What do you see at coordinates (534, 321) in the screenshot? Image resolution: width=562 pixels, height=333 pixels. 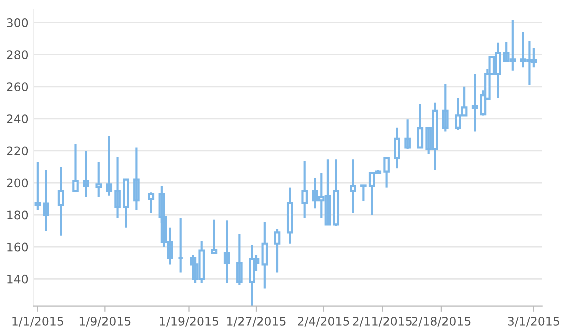 I see `x-tick-label: 3/1/2015` at bounding box center [534, 321].